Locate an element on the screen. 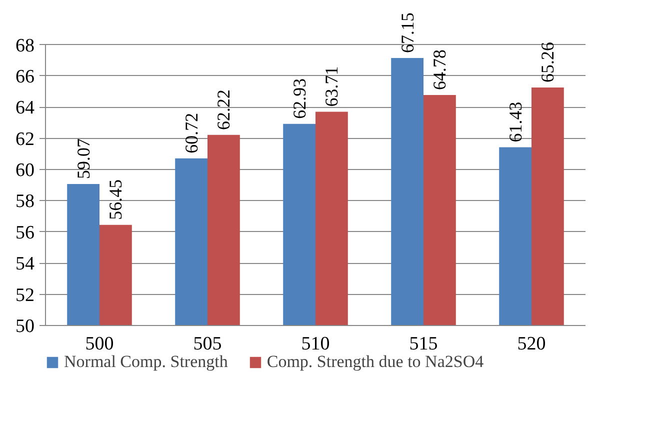 The image size is (660, 442). legend-label: Normal Comp. Strength is located at coordinates (146, 362).